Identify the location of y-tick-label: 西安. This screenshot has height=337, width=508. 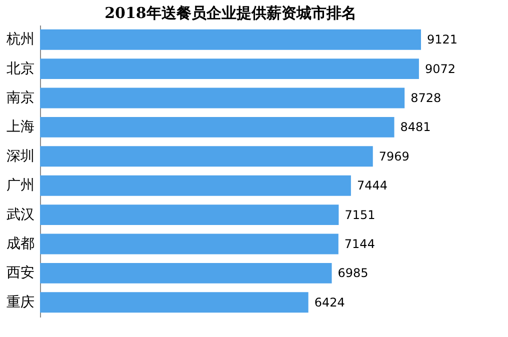
(20, 273).